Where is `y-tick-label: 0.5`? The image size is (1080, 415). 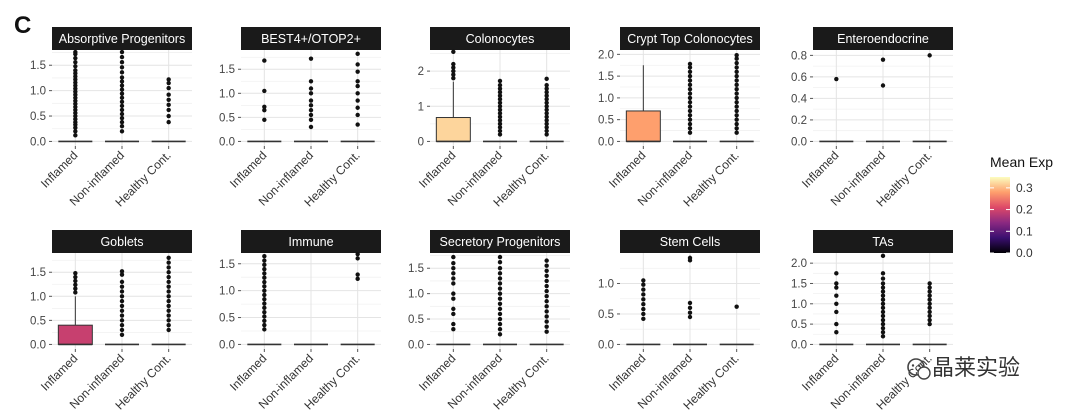 y-tick-label: 0.5 is located at coordinates (227, 319).